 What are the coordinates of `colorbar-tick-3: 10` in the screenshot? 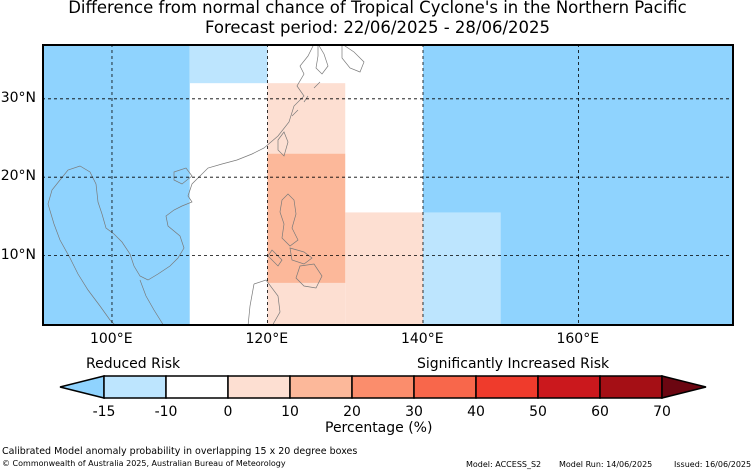 It's located at (290, 412).